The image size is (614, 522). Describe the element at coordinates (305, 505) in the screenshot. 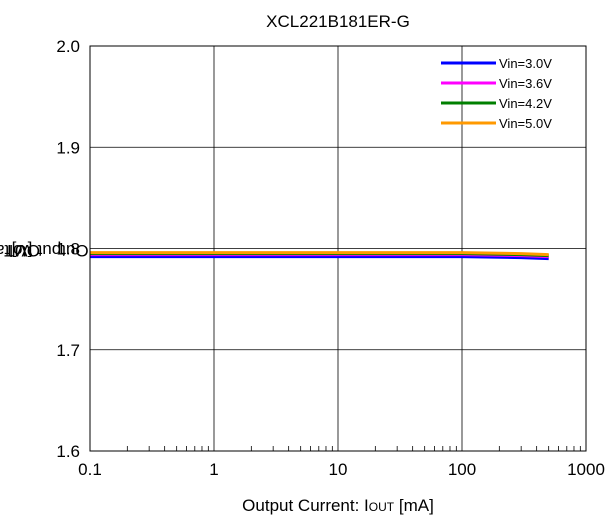

I see `x-axis-label-main: Output Current: I` at that location.